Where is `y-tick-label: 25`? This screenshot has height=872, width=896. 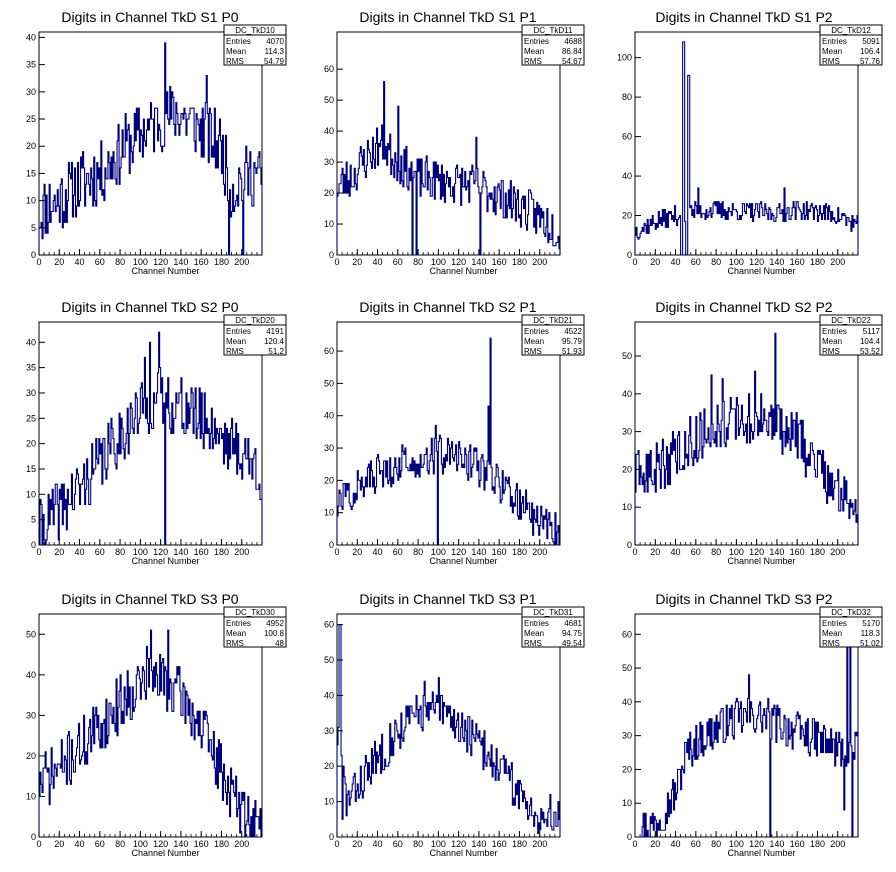
y-tick-label: 25 is located at coordinates (31, 418).